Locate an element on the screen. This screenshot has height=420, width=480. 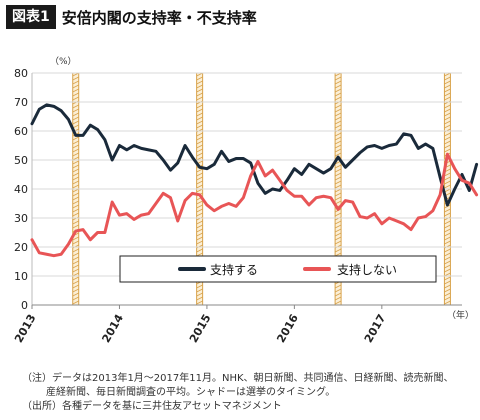
legend-label-support: 支持する is located at coordinates (234, 269).